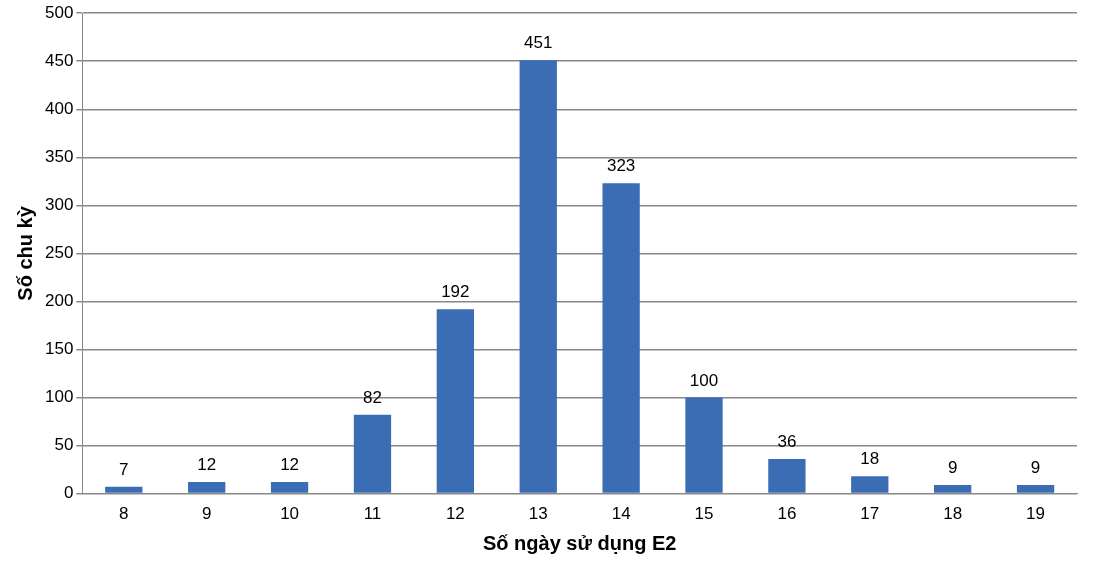  Describe the element at coordinates (538, 43) in the screenshot. I see `data-label: 451` at that location.